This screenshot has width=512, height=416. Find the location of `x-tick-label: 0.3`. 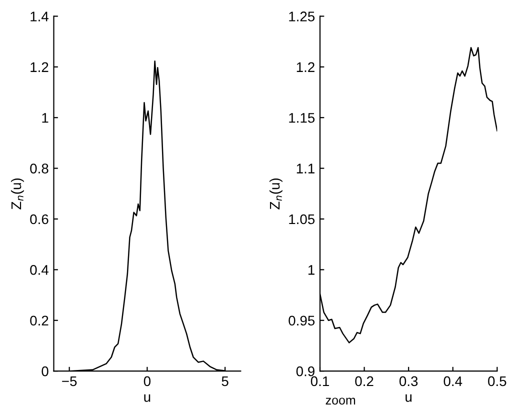

x-tick-label: 0.3 is located at coordinates (408, 381).